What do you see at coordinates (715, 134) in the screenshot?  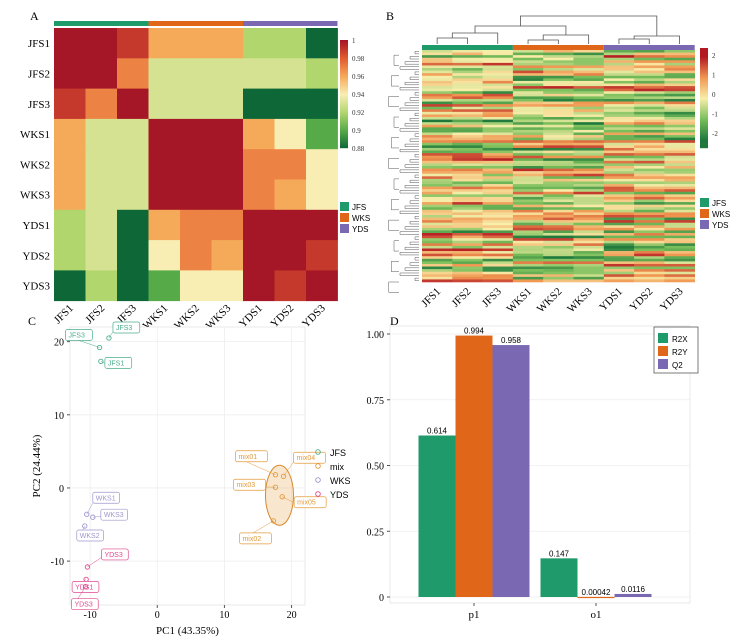 I see `colorbar-tick: -2` at bounding box center [715, 134].